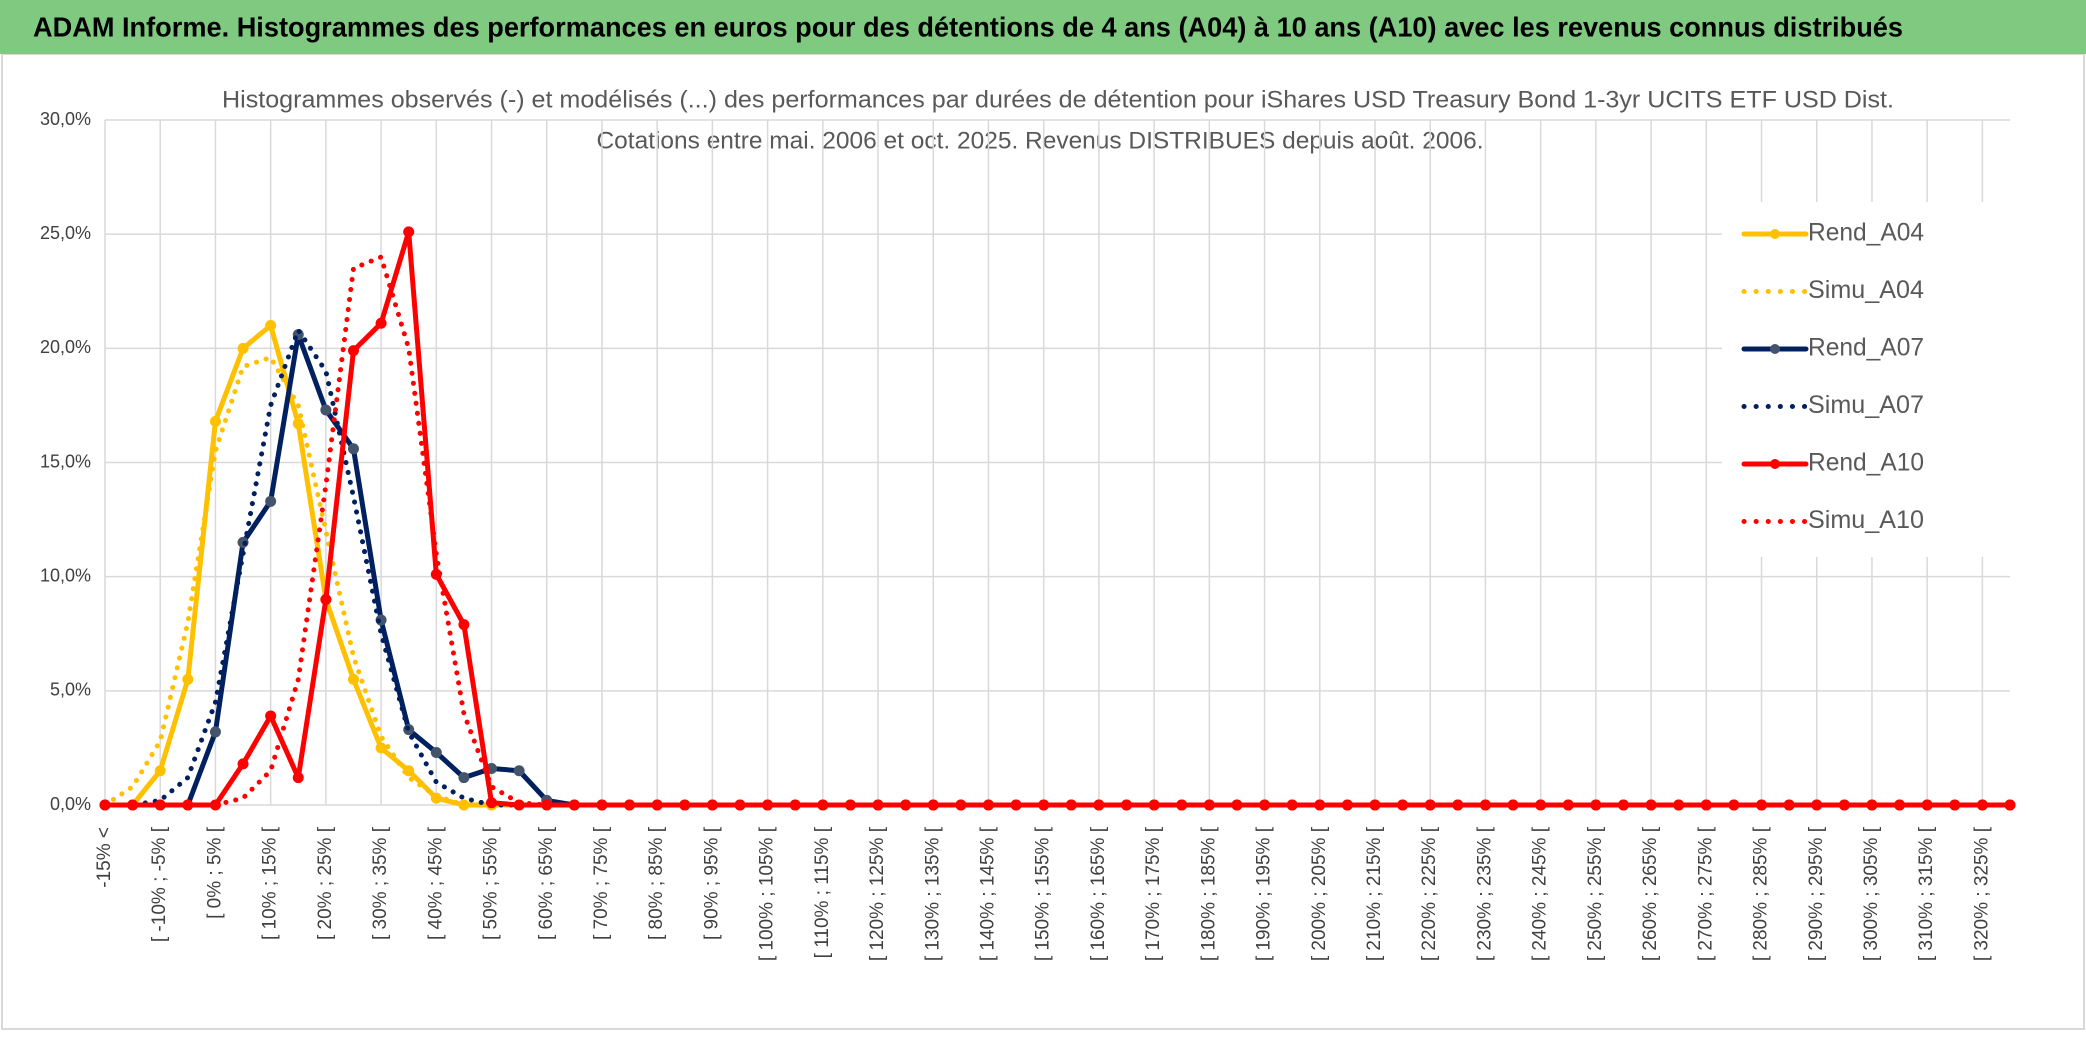 This screenshot has height=1038, width=2086. What do you see at coordinates (1926, 893) in the screenshot?
I see `x-tick-label: [ 310% ; 315% [` at bounding box center [1926, 893].